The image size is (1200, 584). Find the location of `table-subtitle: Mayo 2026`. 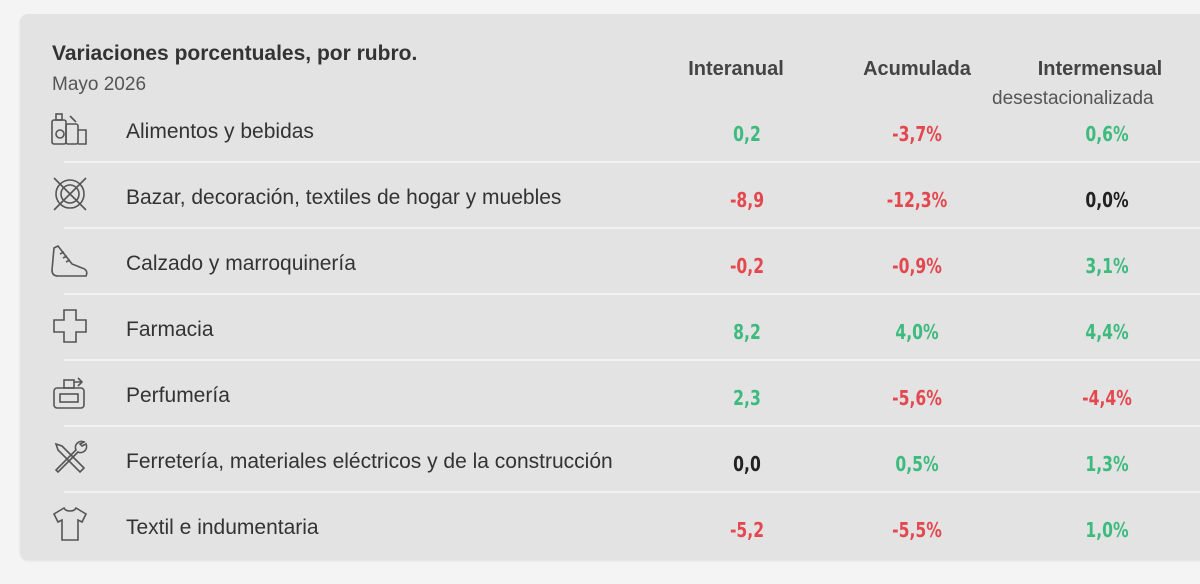

table-subtitle: Mayo 2026 is located at coordinates (99, 84).